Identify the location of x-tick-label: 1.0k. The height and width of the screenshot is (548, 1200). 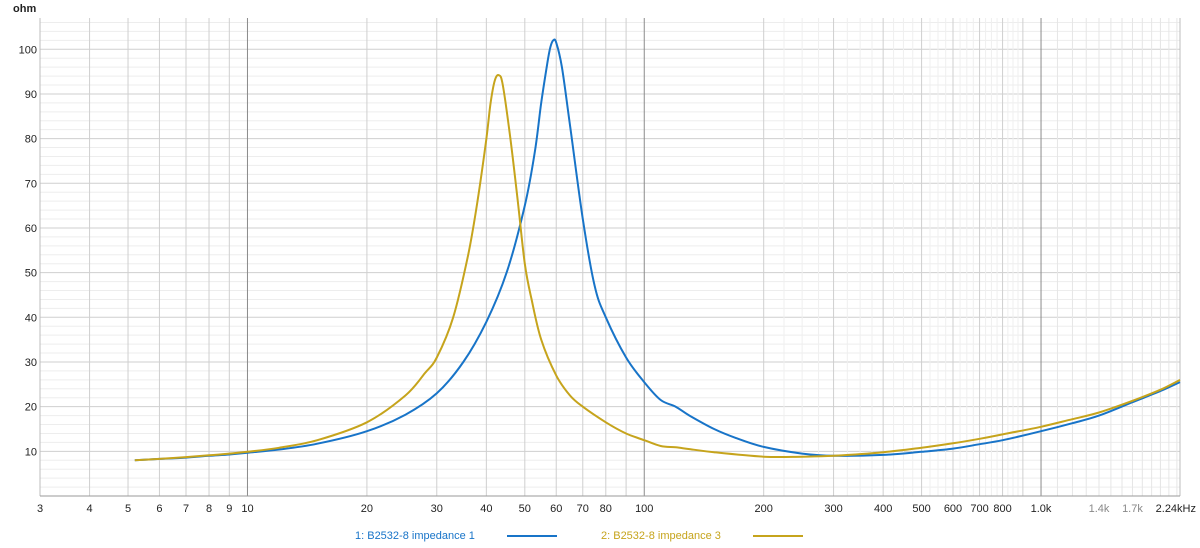
(1041, 509).